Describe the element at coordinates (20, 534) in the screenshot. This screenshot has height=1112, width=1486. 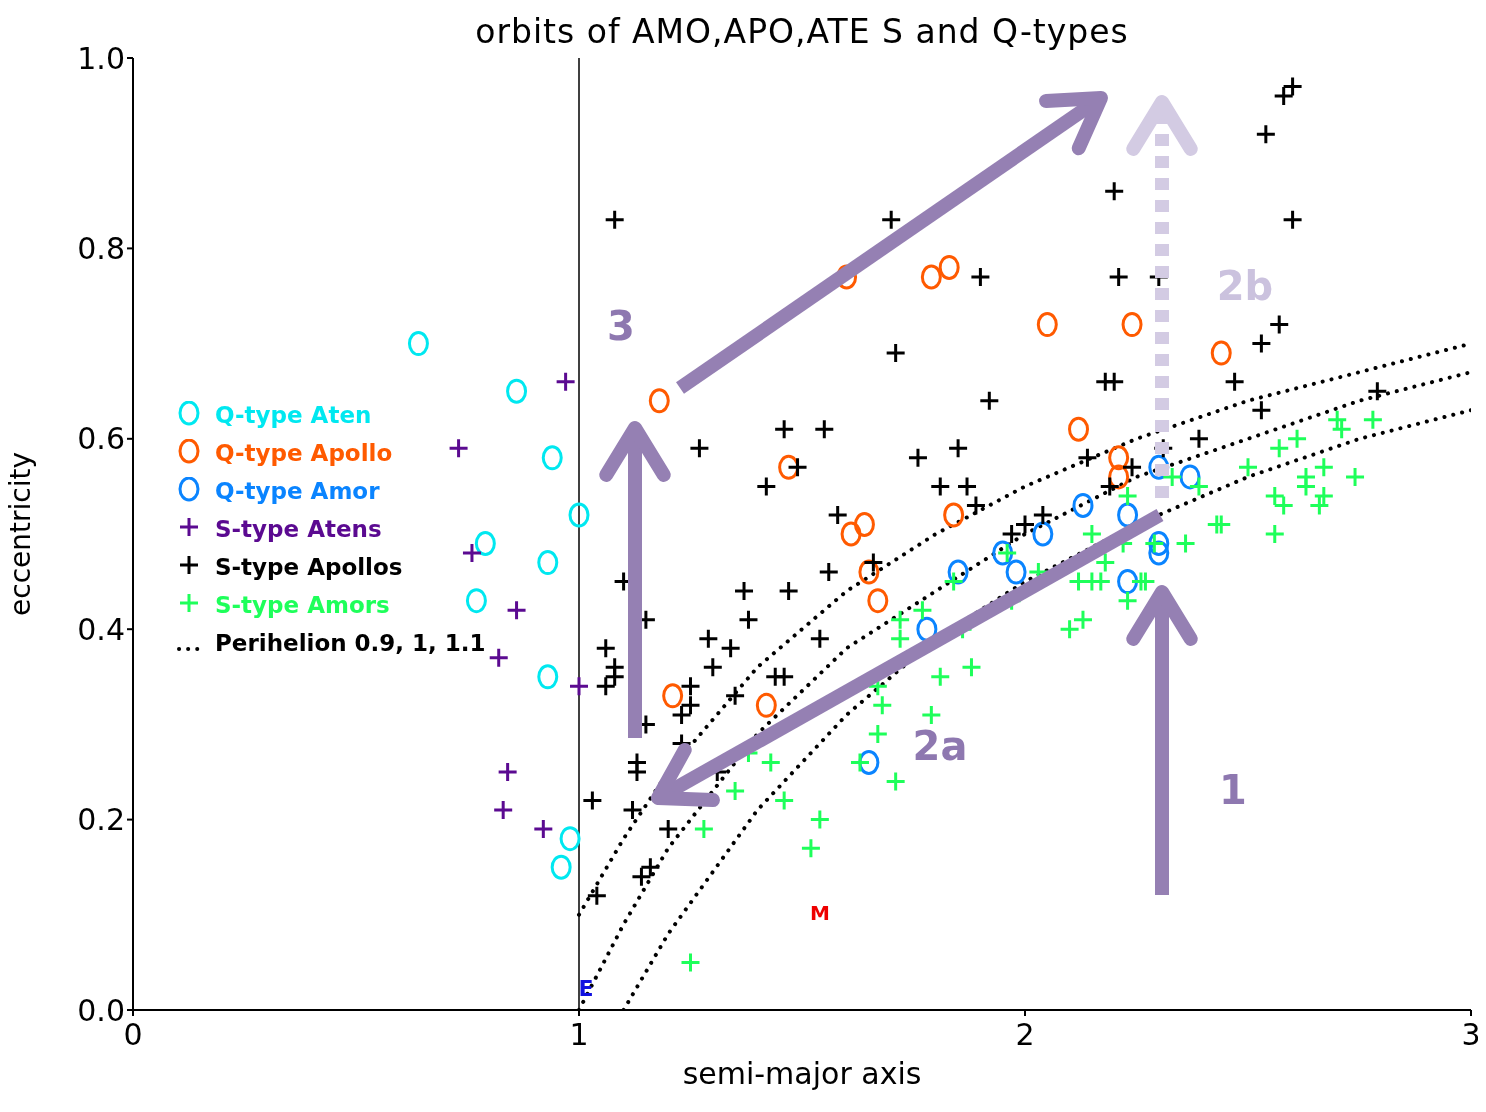
I see `y-axis-title: eccentricity` at that location.